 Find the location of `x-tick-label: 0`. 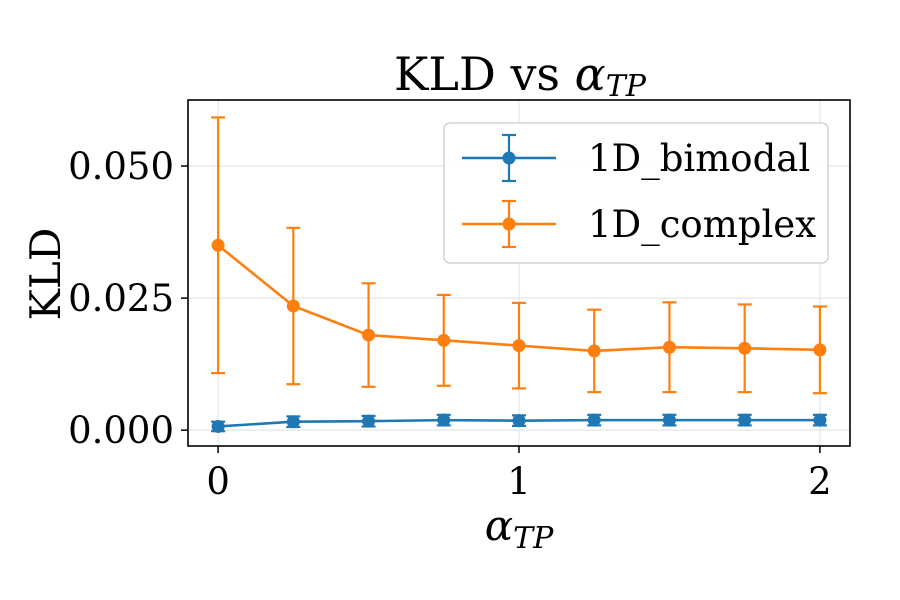

x-tick-label: 0 is located at coordinates (218, 481).